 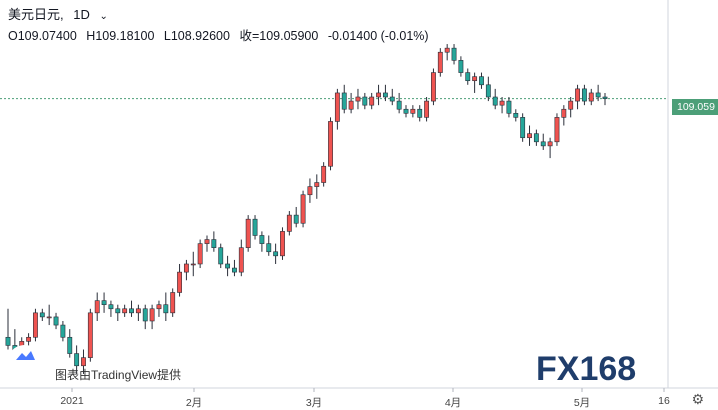 What do you see at coordinates (72, 401) in the screenshot?
I see `x-tick-label: 2021` at bounding box center [72, 401].